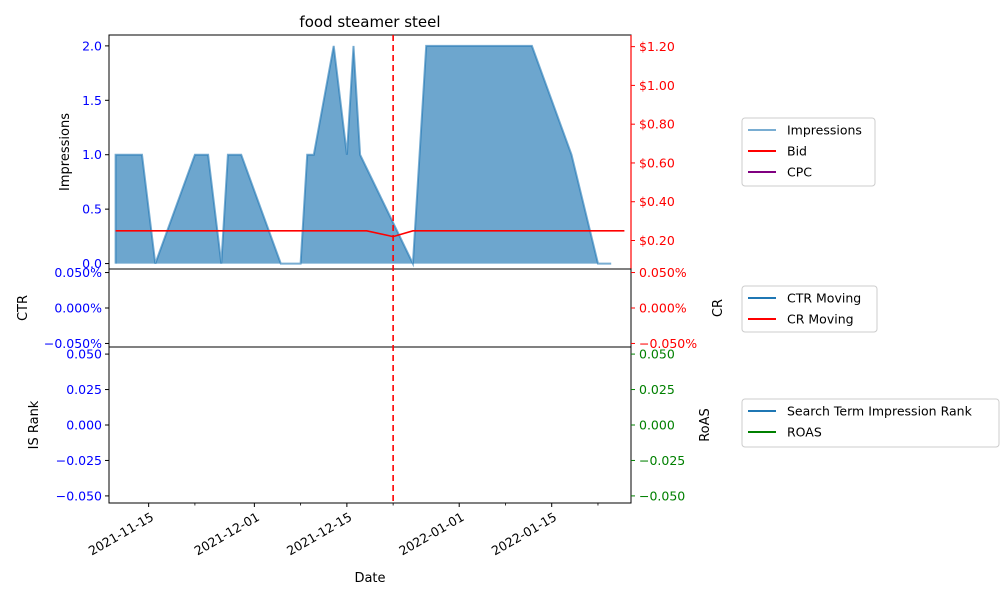 The image size is (1000, 600). What do you see at coordinates (662, 460) in the screenshot?
I see `right-tick-label: −0.025` at bounding box center [662, 460].